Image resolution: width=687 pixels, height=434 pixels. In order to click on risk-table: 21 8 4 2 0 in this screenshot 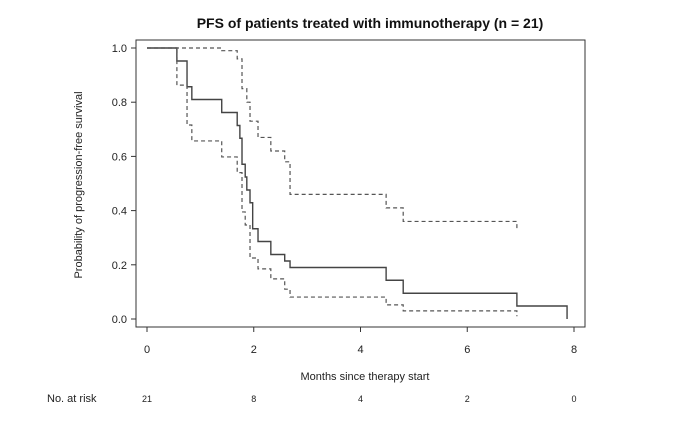, I will do `click(359, 399)`.